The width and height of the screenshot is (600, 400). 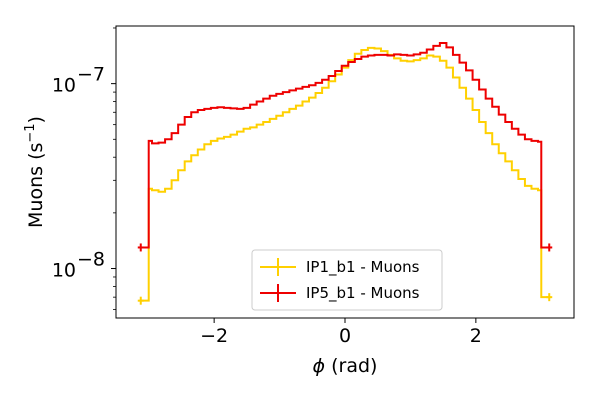 What do you see at coordinates (30, 132) in the screenshot?
I see `y-axis-label-exponent: −1` at bounding box center [30, 132].